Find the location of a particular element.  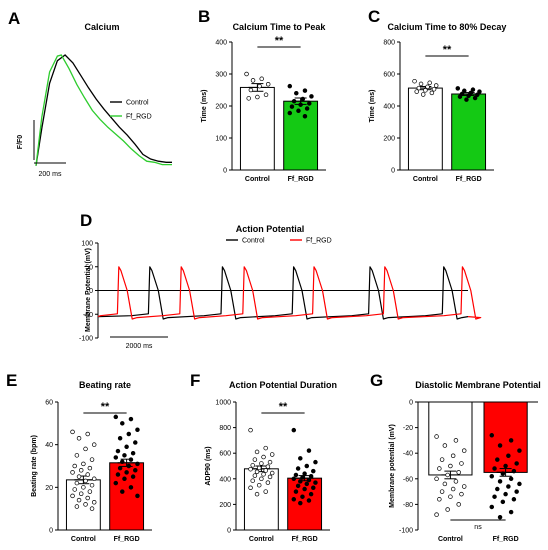

panel-label-A: A is located at coordinates (14, 18).